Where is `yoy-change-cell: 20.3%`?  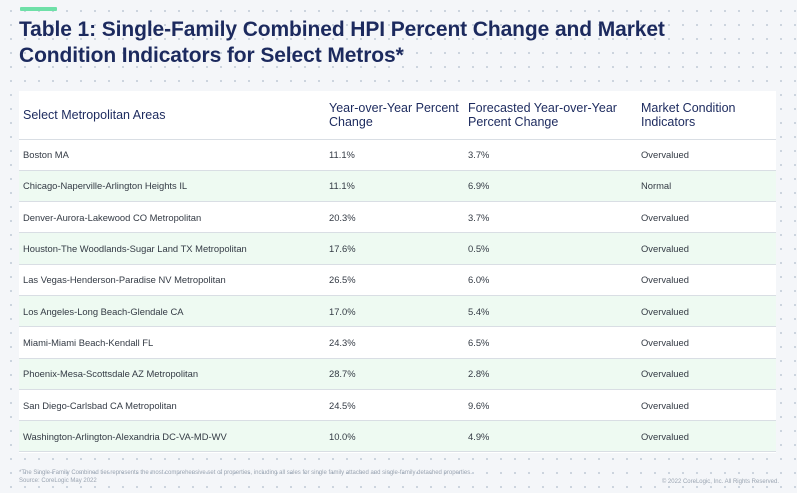
yoy-change-cell: 20.3% is located at coordinates (394, 217).